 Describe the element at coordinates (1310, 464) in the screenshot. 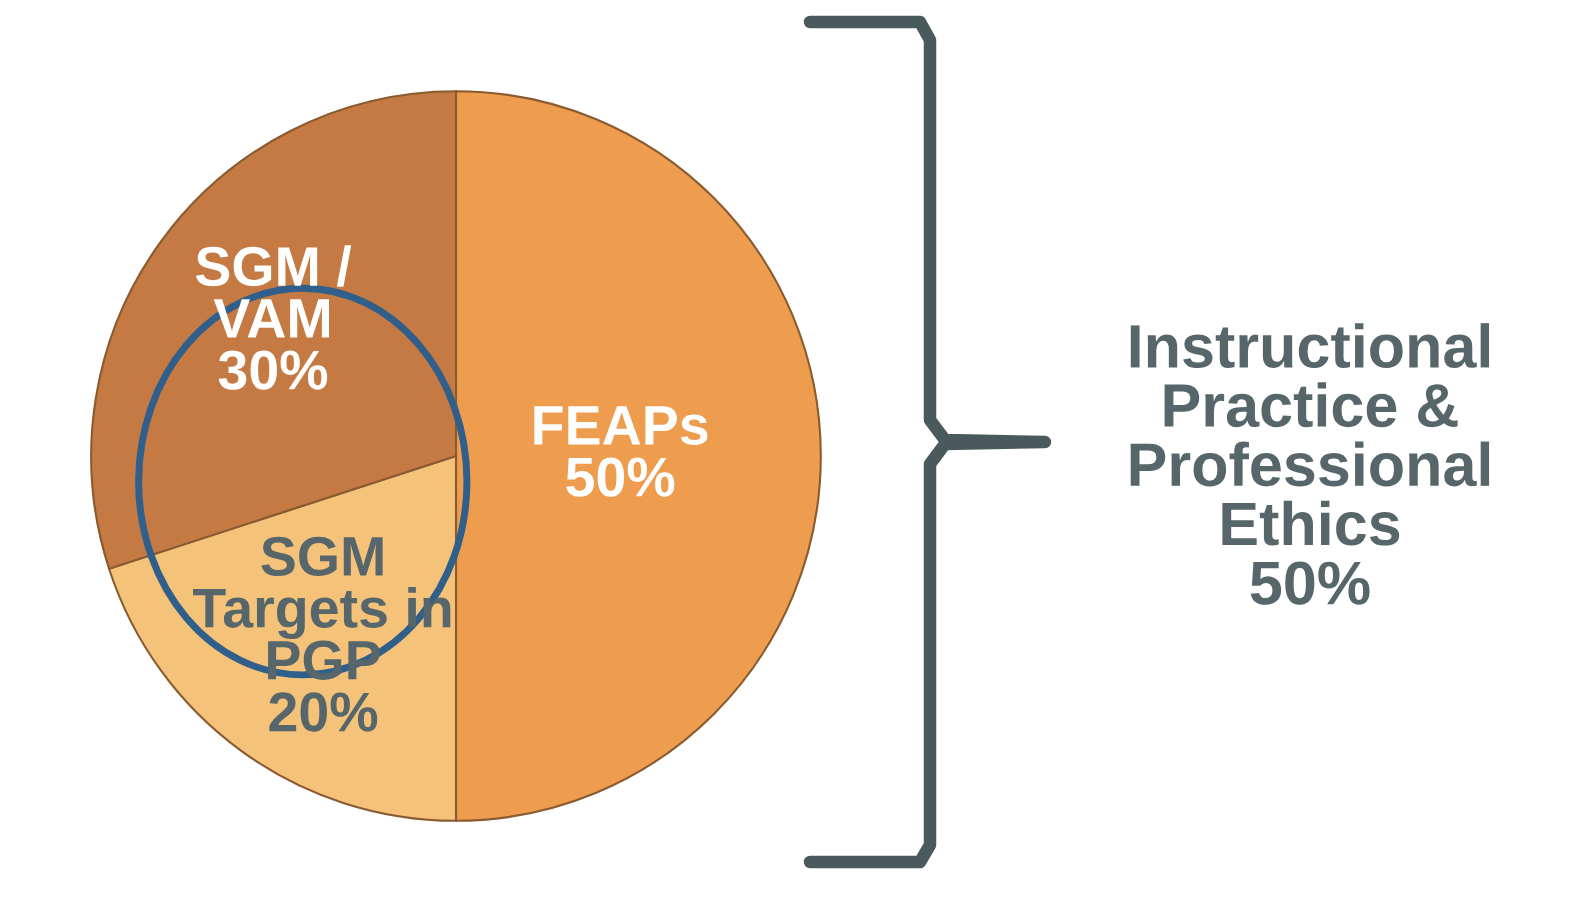

I see `text: Instructional Practice & Professional Ethics 50%` at that location.